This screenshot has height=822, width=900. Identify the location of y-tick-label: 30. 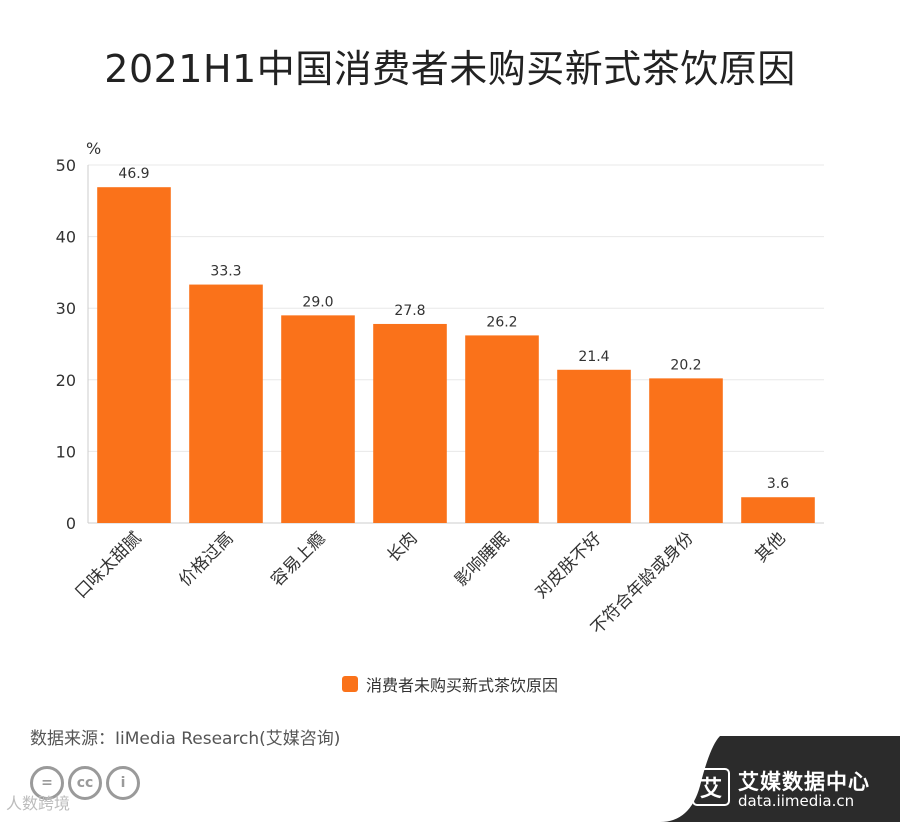
(66, 308).